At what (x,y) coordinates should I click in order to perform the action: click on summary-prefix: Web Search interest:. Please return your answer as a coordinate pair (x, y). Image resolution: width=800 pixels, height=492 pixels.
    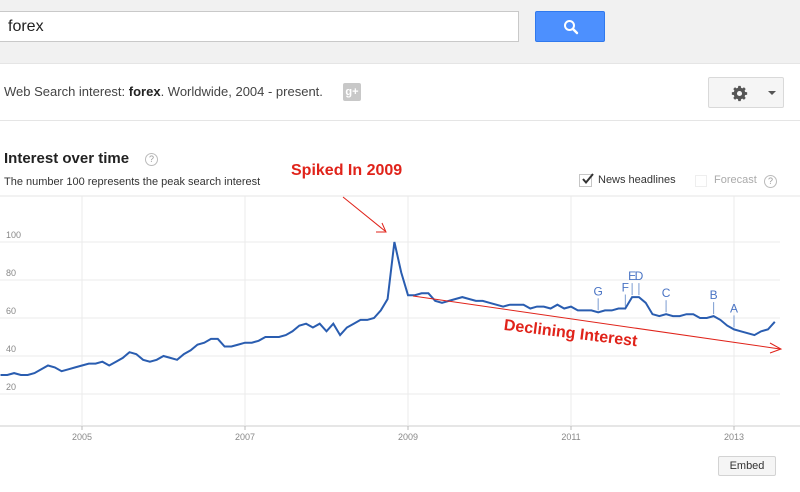
    Looking at the image, I should click on (66, 91).